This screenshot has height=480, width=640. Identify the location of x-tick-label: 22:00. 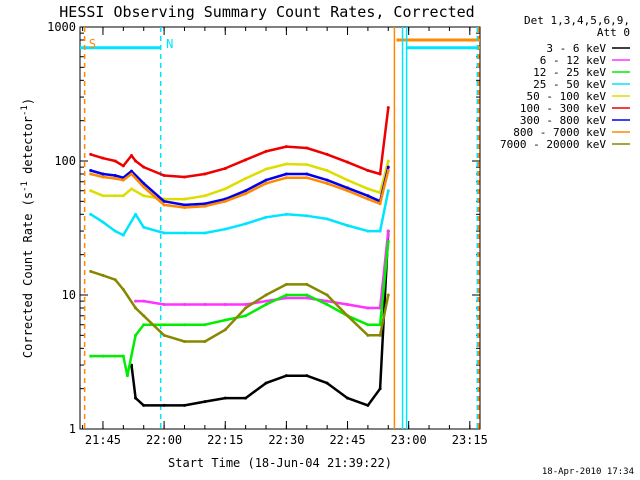
(164, 440).